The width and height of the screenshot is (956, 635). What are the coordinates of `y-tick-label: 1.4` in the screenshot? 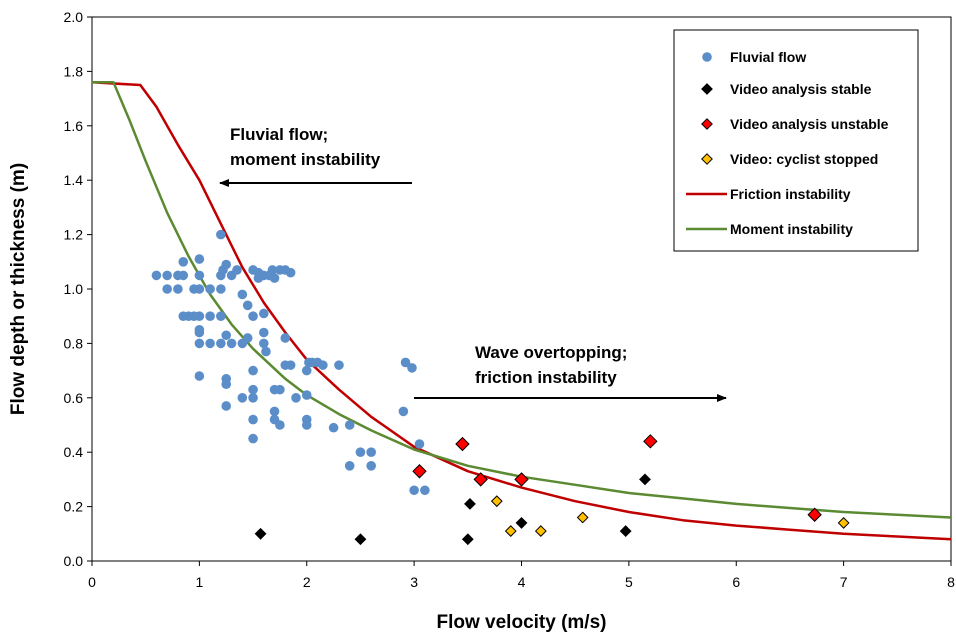 It's located at (74, 180).